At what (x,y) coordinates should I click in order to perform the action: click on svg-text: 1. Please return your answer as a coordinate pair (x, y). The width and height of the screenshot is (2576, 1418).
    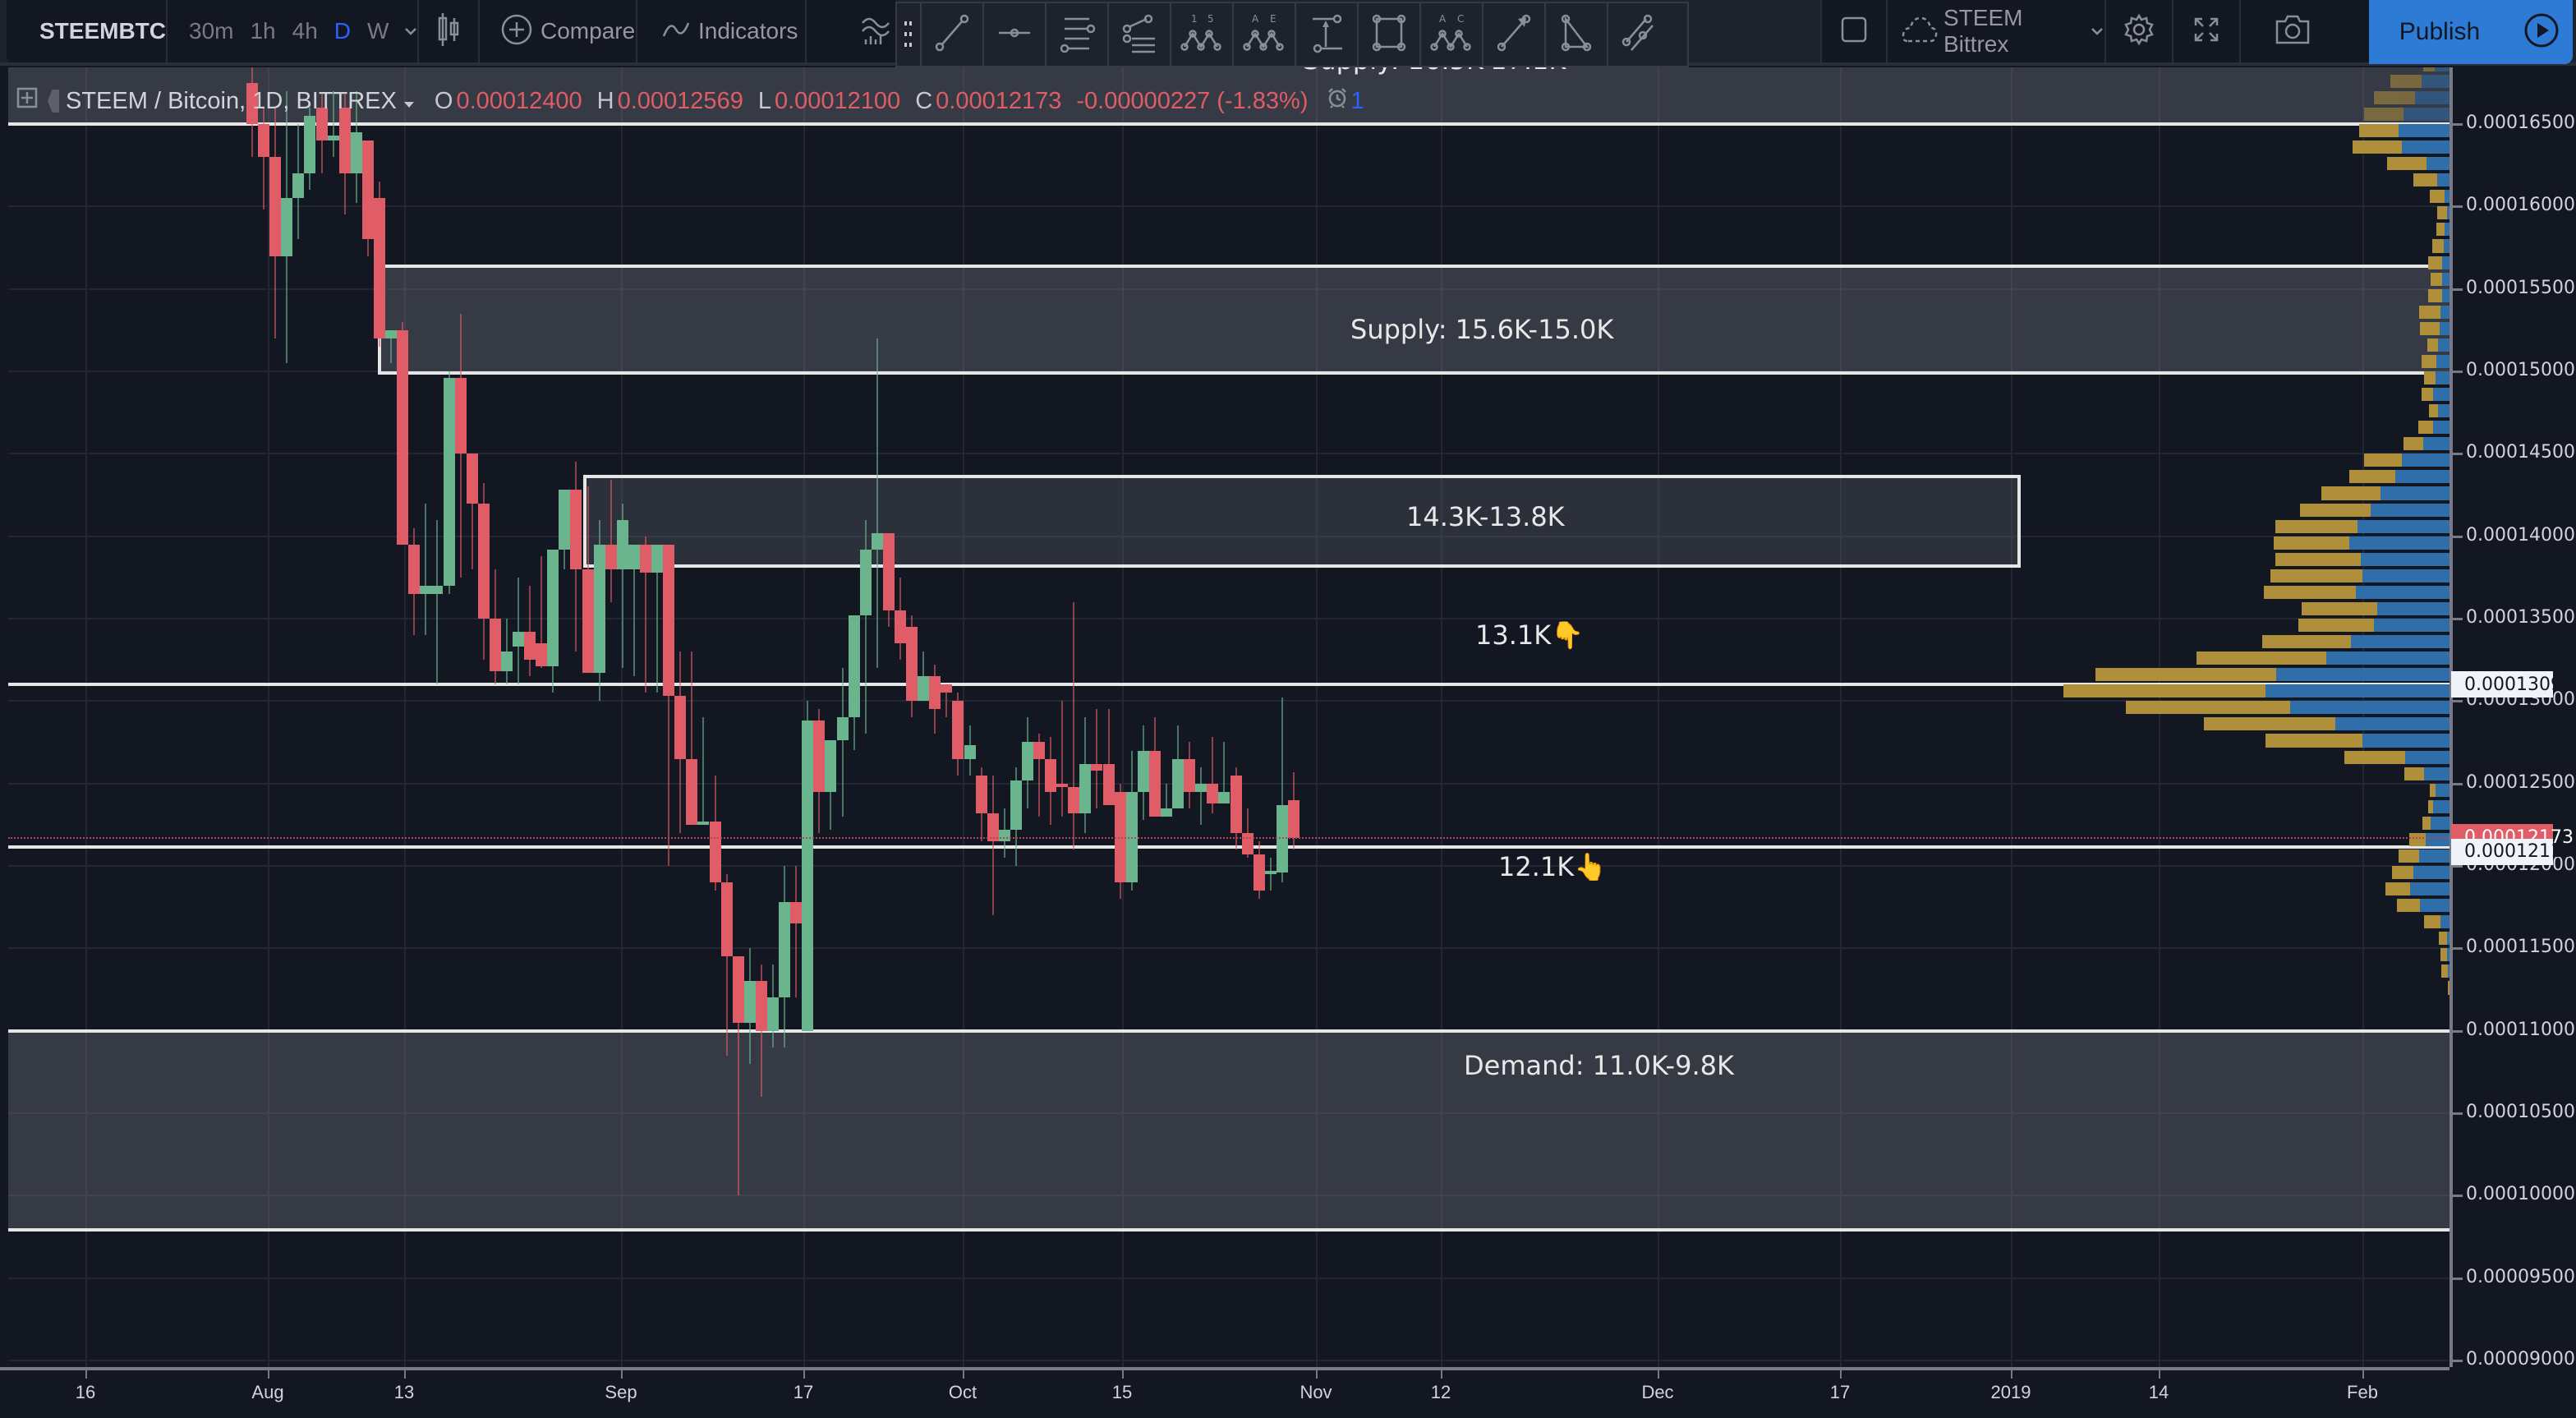
    Looking at the image, I should click on (1194, 19).